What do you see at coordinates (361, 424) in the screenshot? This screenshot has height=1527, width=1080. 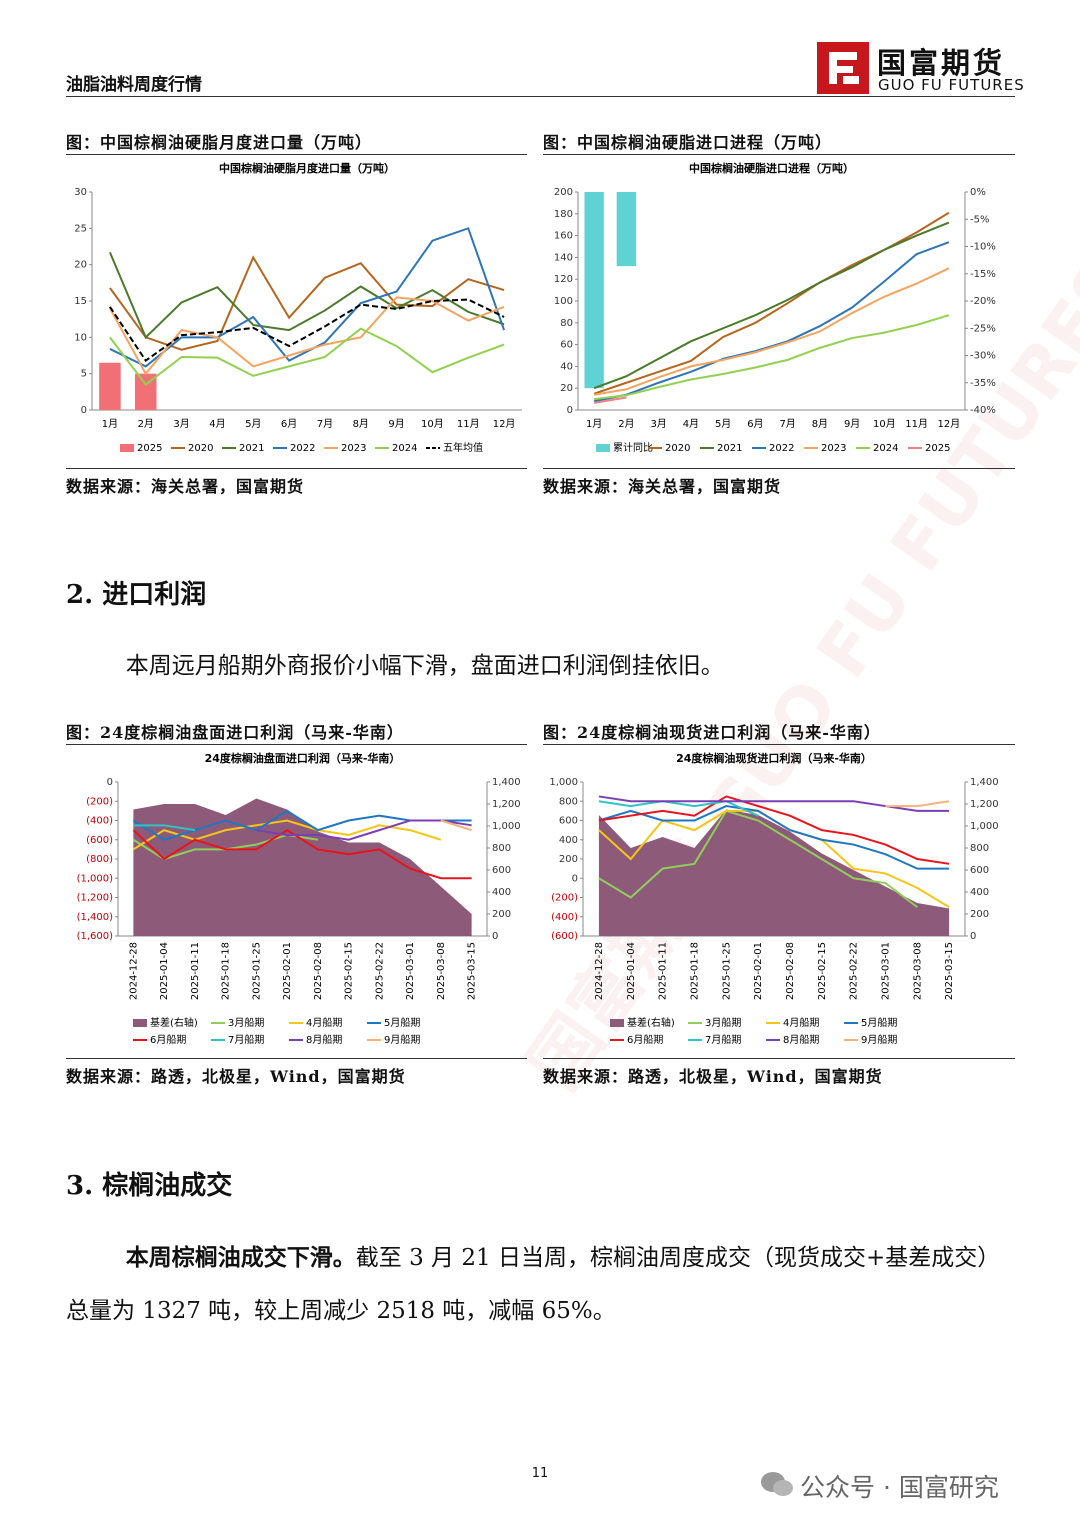 I see `x-tick-label: 8月` at bounding box center [361, 424].